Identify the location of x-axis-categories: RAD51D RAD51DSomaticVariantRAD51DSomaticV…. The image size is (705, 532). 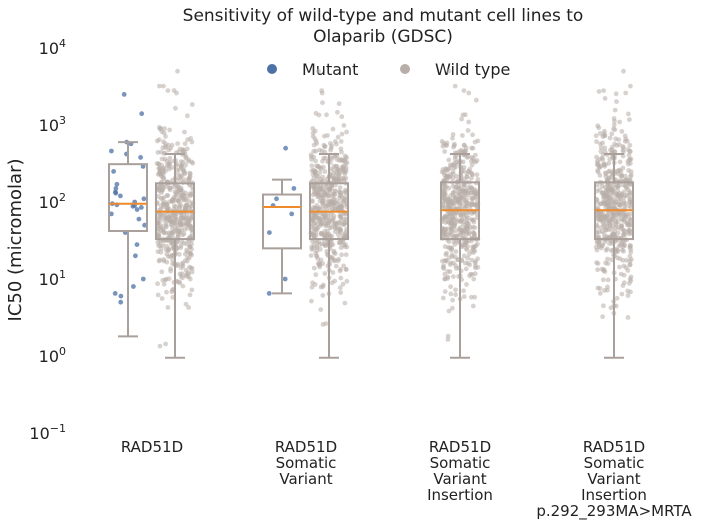
(407, 479).